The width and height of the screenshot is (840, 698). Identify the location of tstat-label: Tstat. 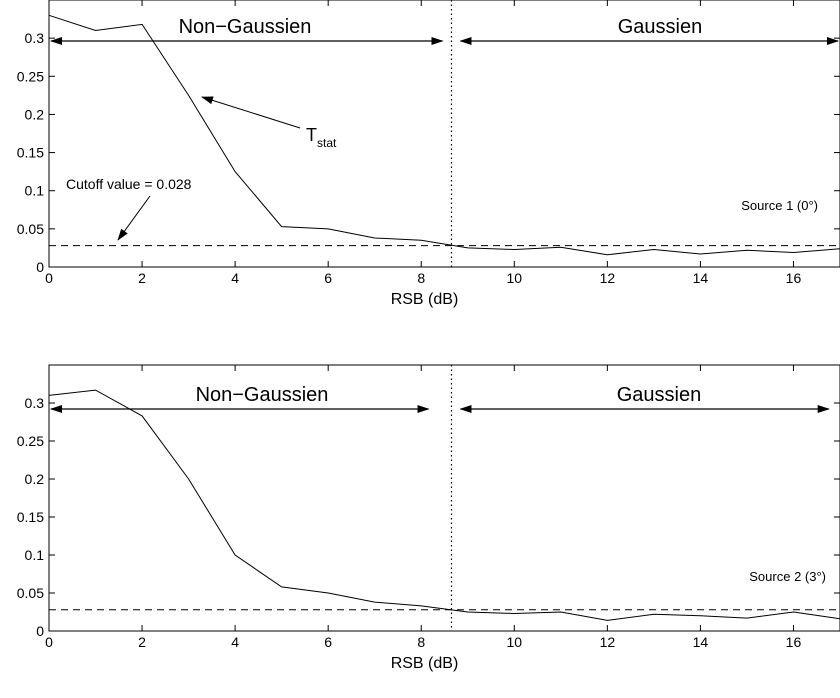
(321, 137).